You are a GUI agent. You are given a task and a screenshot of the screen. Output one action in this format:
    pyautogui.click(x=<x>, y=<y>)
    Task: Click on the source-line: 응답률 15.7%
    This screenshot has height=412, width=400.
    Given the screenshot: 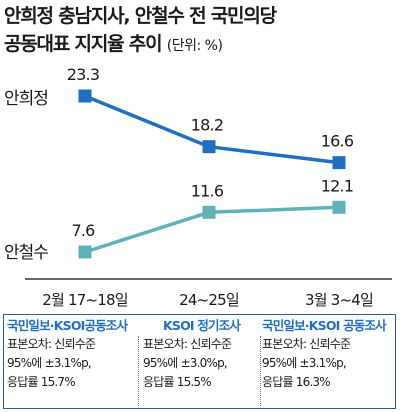 What is the action you would take?
    pyautogui.click(x=41, y=382)
    